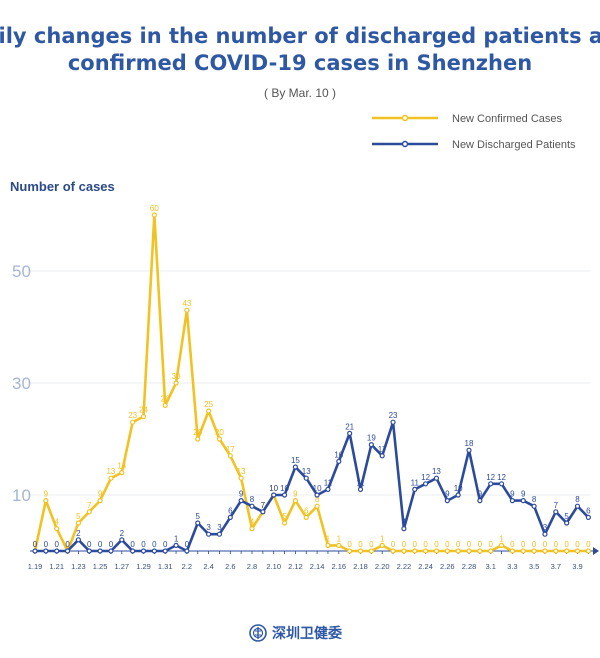  Describe the element at coordinates (295, 460) in the screenshot. I see `data-label-discharged: 15` at that location.